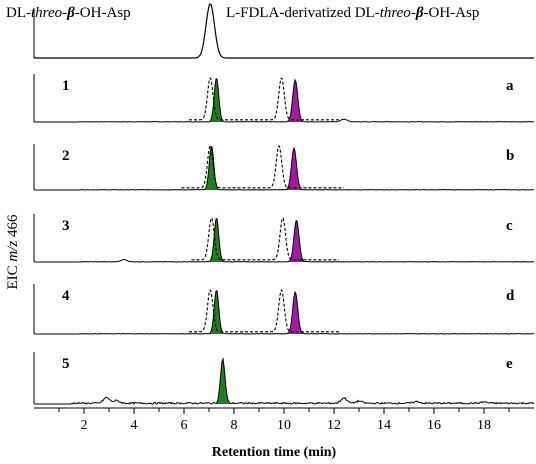 The width and height of the screenshot is (536, 464). Describe the element at coordinates (134, 425) in the screenshot. I see `x-tick-label: 4` at that location.